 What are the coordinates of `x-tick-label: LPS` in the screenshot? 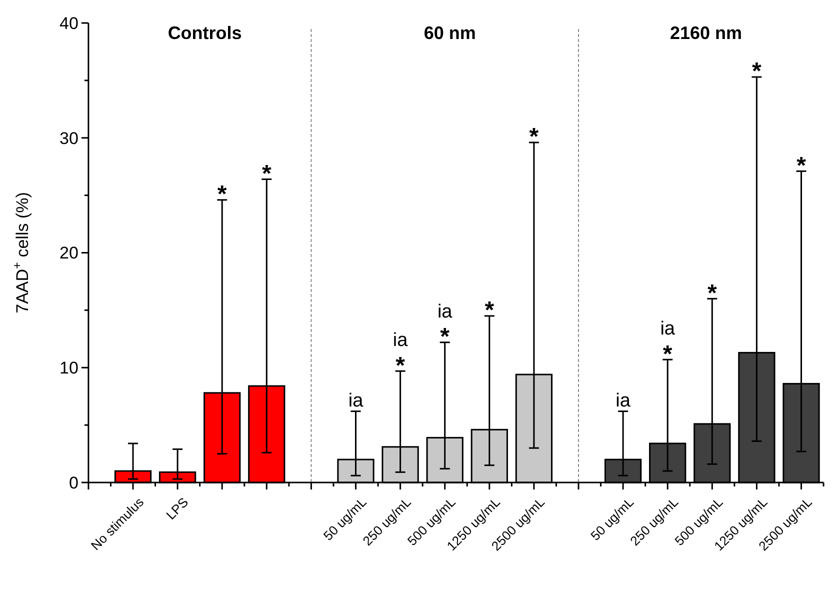 It's located at (177, 508).